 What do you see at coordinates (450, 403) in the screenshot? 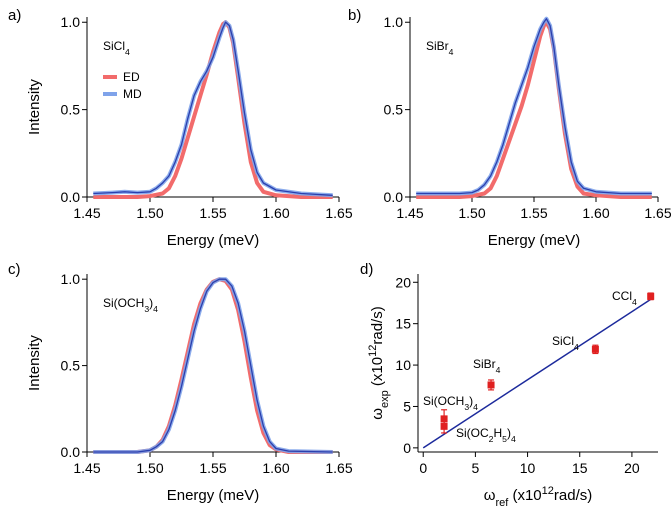
I see `point-label: Si(OCH3)4` at bounding box center [450, 403].